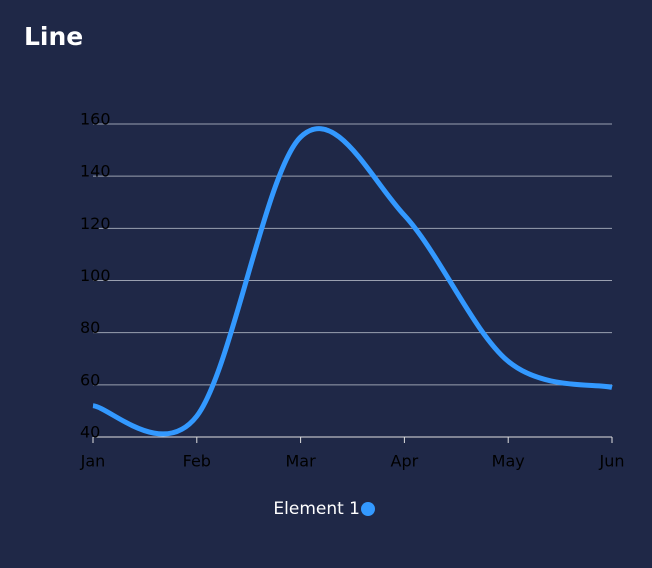 This screenshot has height=568, width=652. Describe the element at coordinates (95, 119) in the screenshot. I see `y-tick-label: 160` at that location.